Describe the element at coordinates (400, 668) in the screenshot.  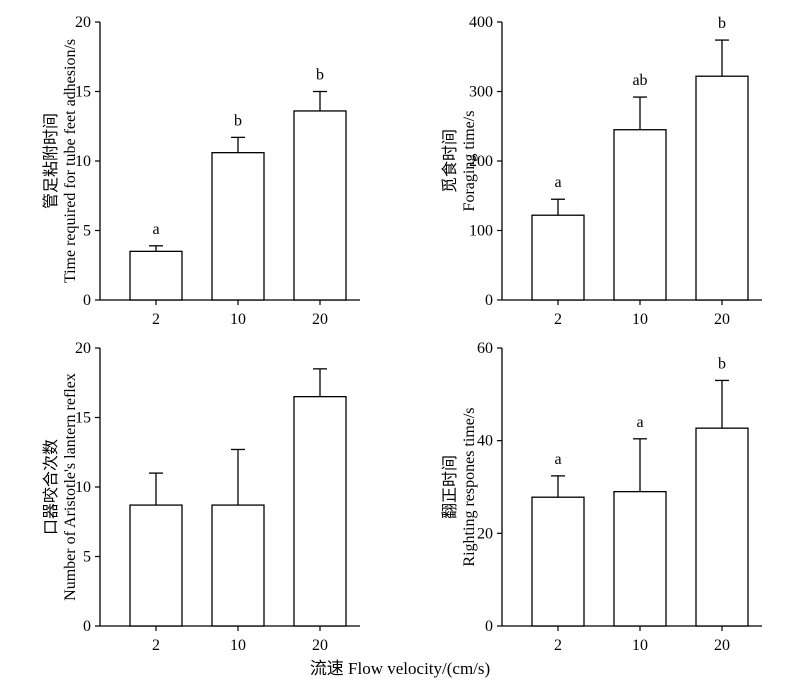
I see `x-axis-label: 流速 Flow velocity/(cm/s)` at that location.